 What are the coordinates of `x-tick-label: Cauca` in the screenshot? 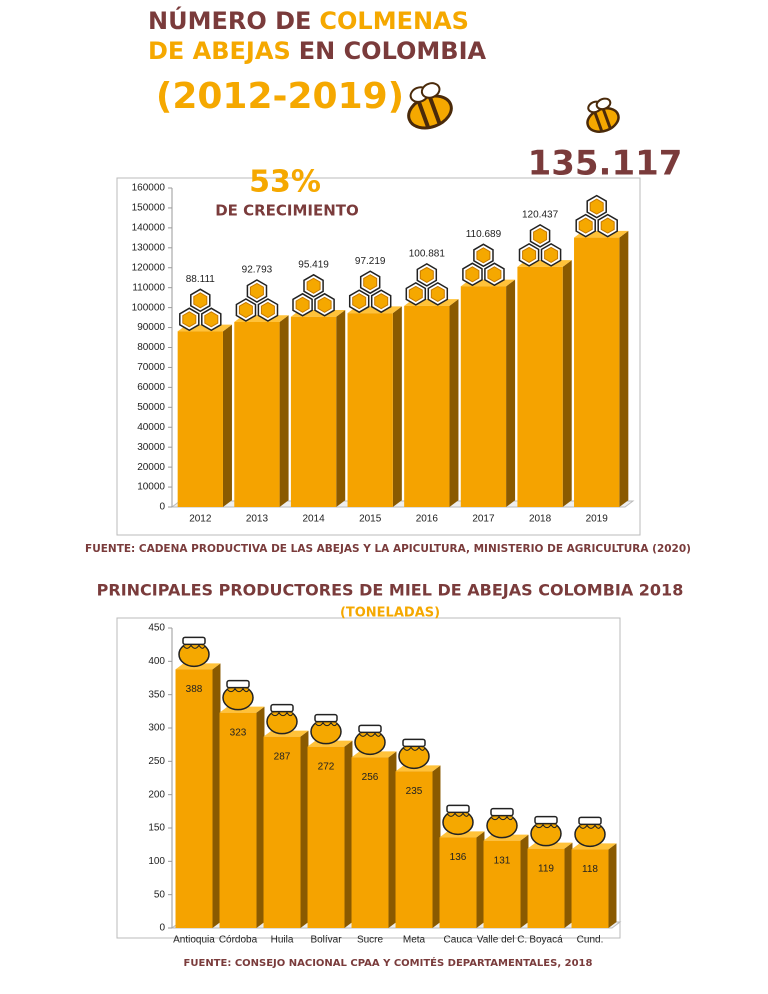 It's located at (458, 940).